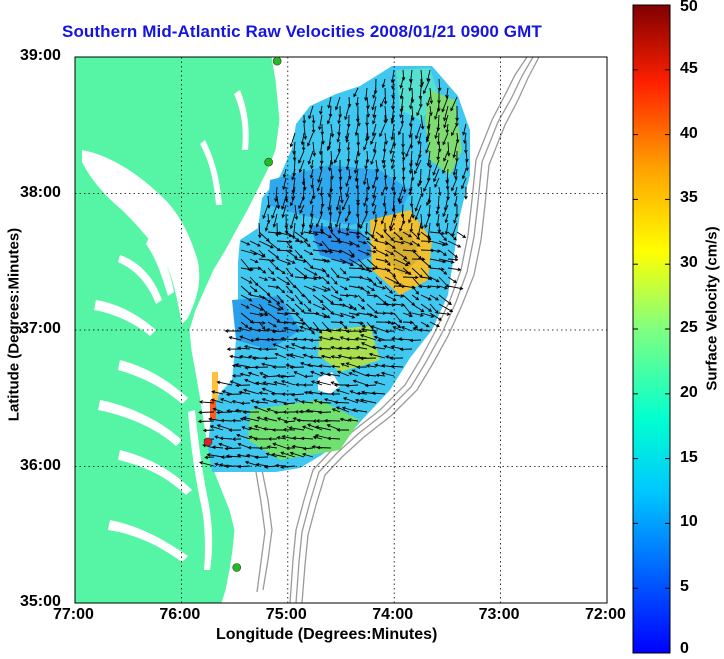 The image size is (724, 659). Describe the element at coordinates (40, 328) in the screenshot. I see `y-tick-label: 37:00` at that location.